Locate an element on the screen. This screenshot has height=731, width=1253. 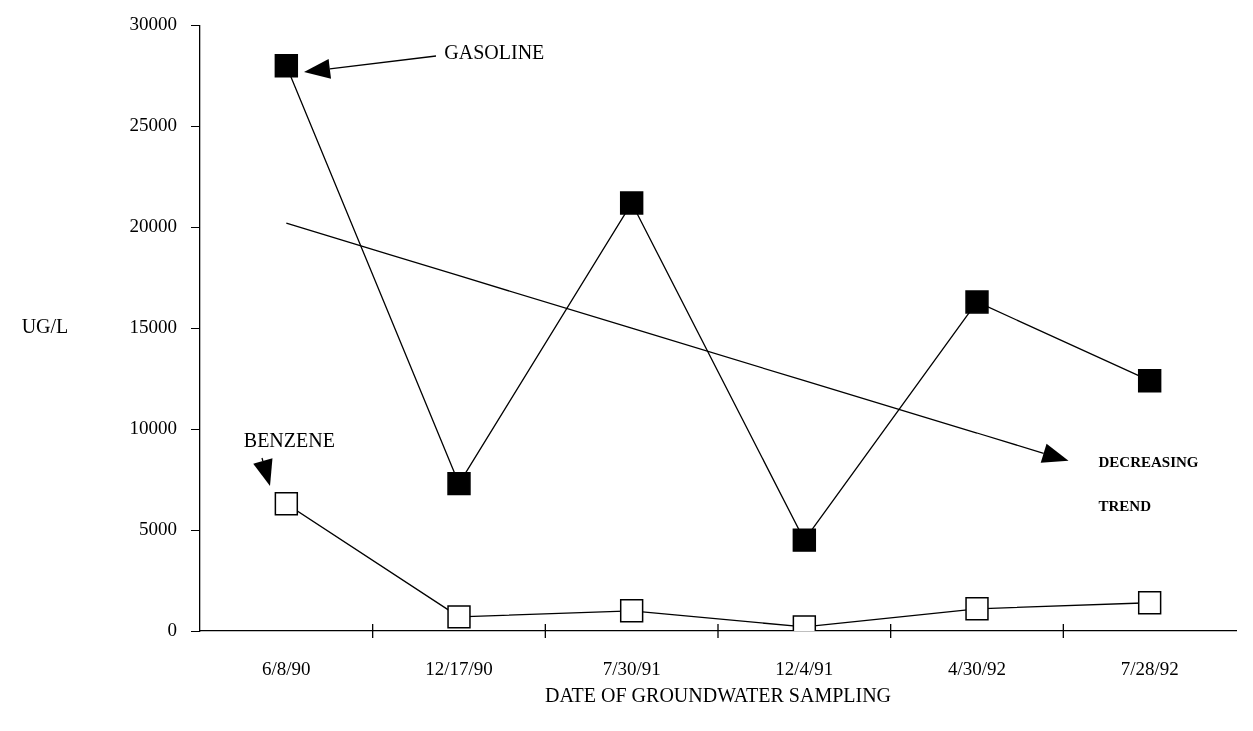
text: BENZENE is located at coordinates (289, 440).